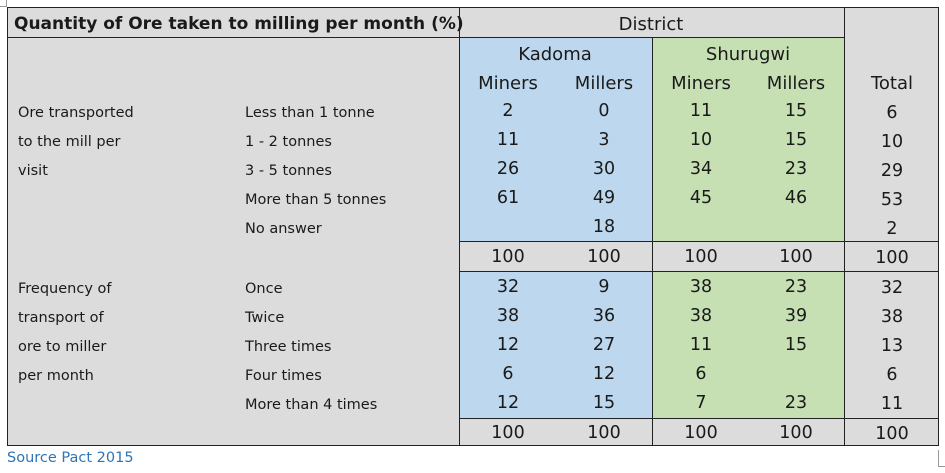 The image size is (945, 473). Describe the element at coordinates (264, 289) in the screenshot. I see `row-label: Once` at that location.